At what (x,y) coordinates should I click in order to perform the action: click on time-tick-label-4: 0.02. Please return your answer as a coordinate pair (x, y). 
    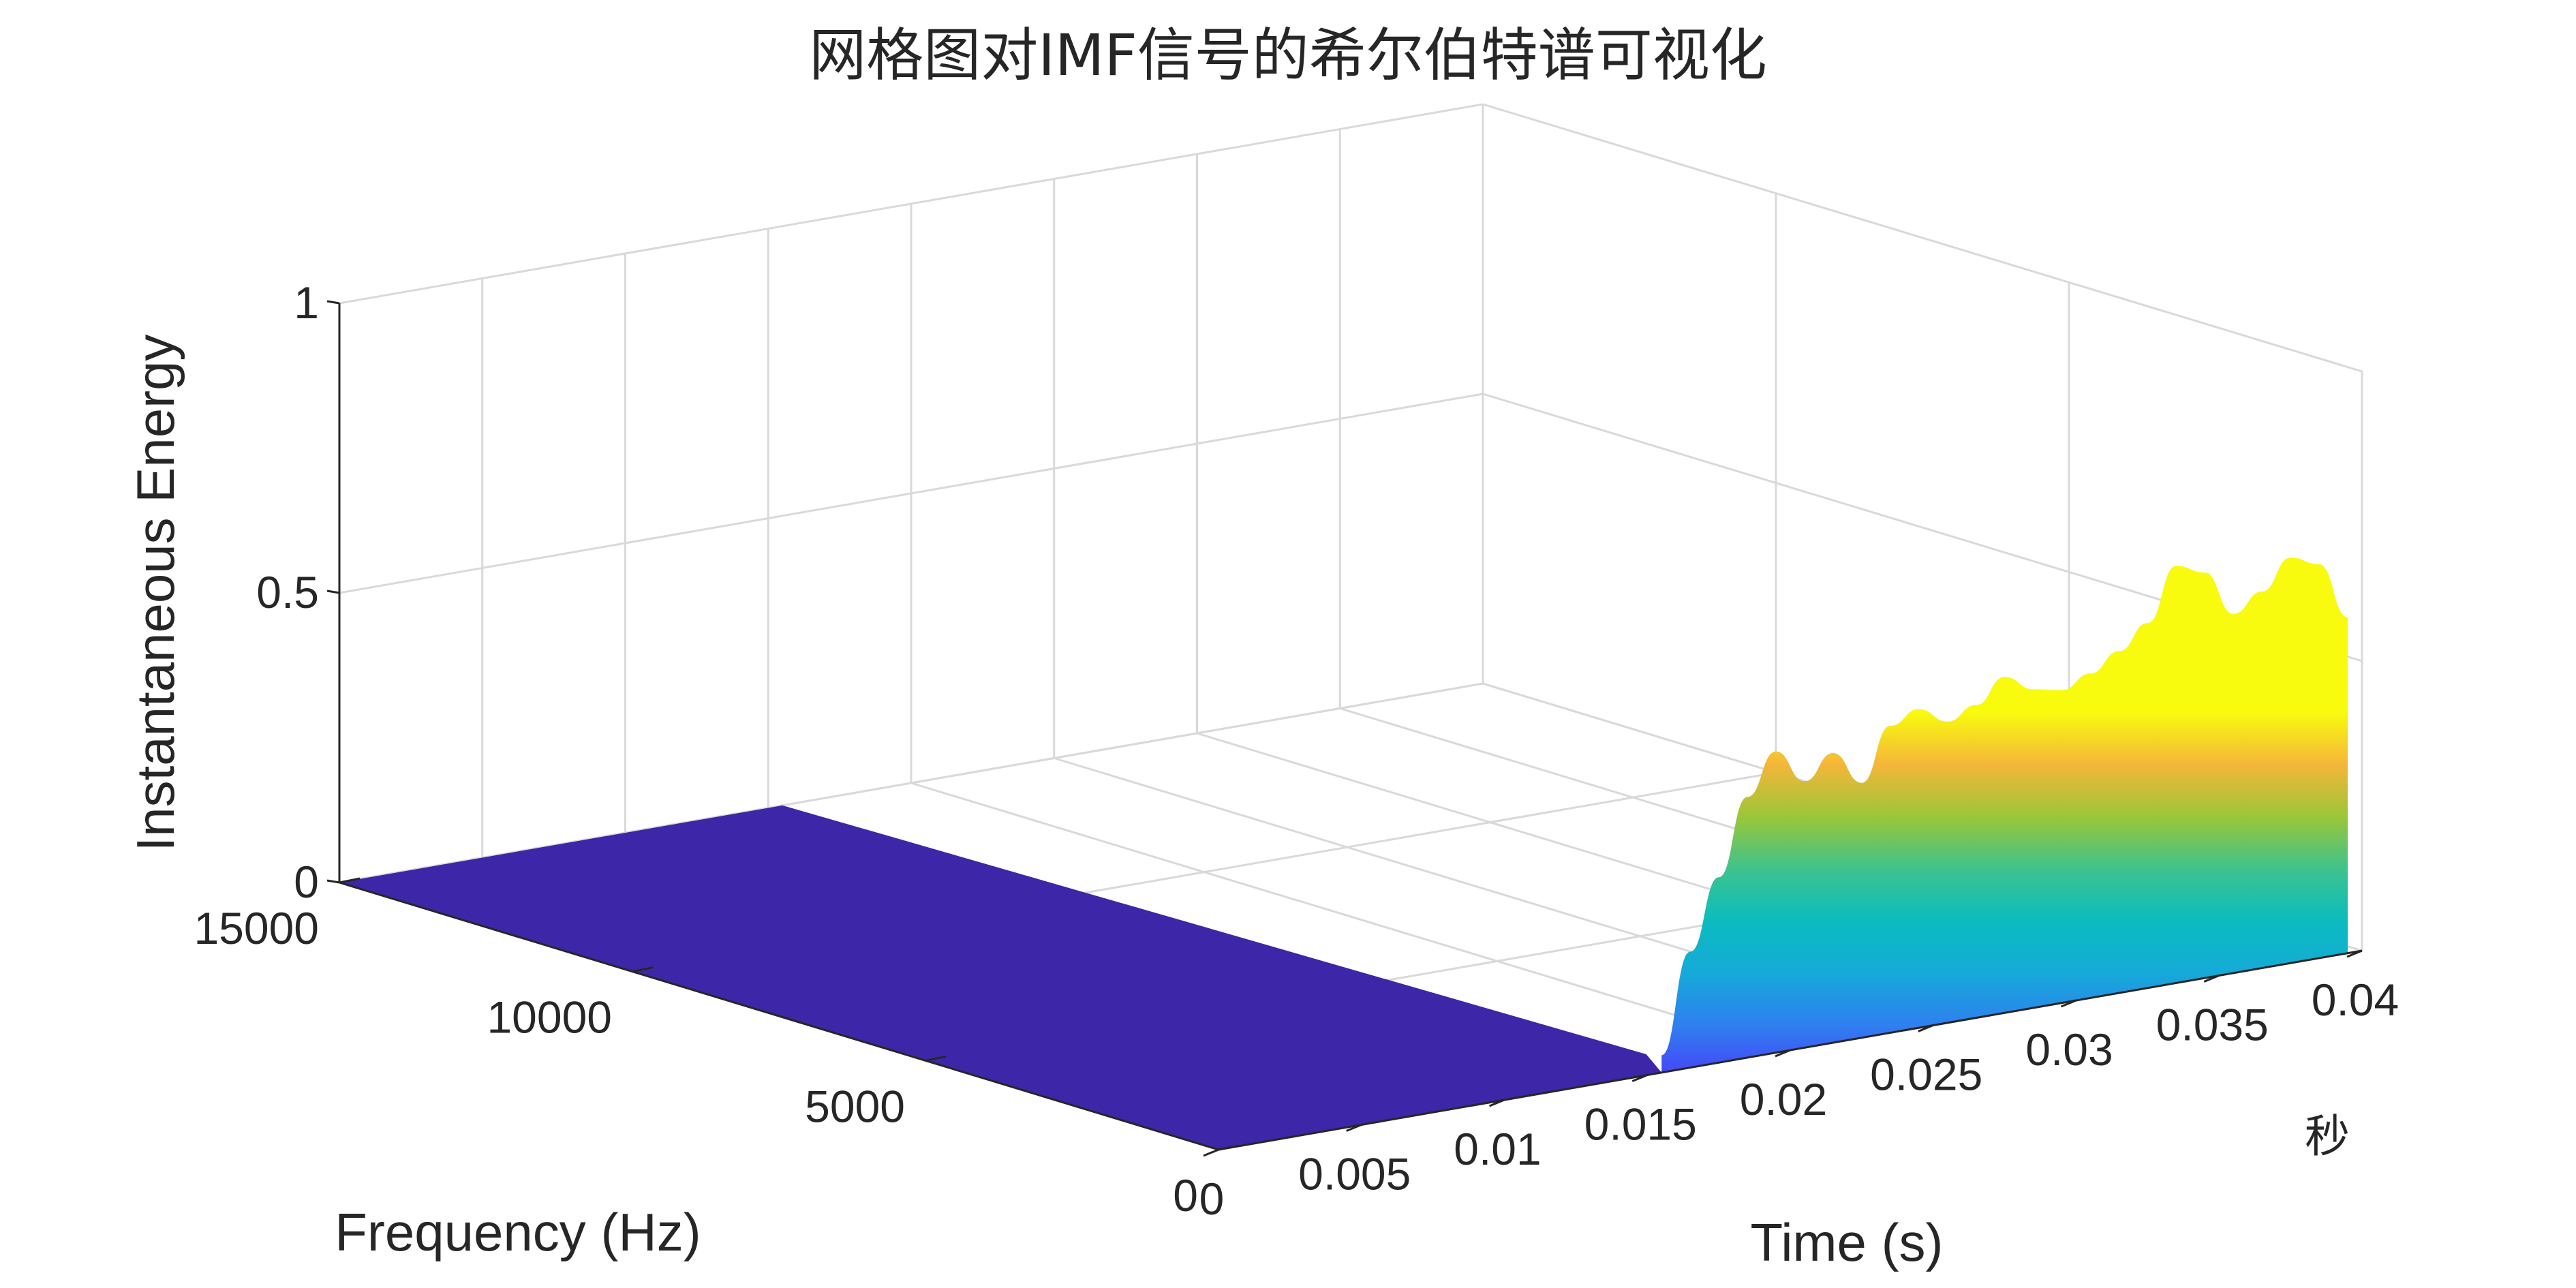
    Looking at the image, I should click on (1783, 1099).